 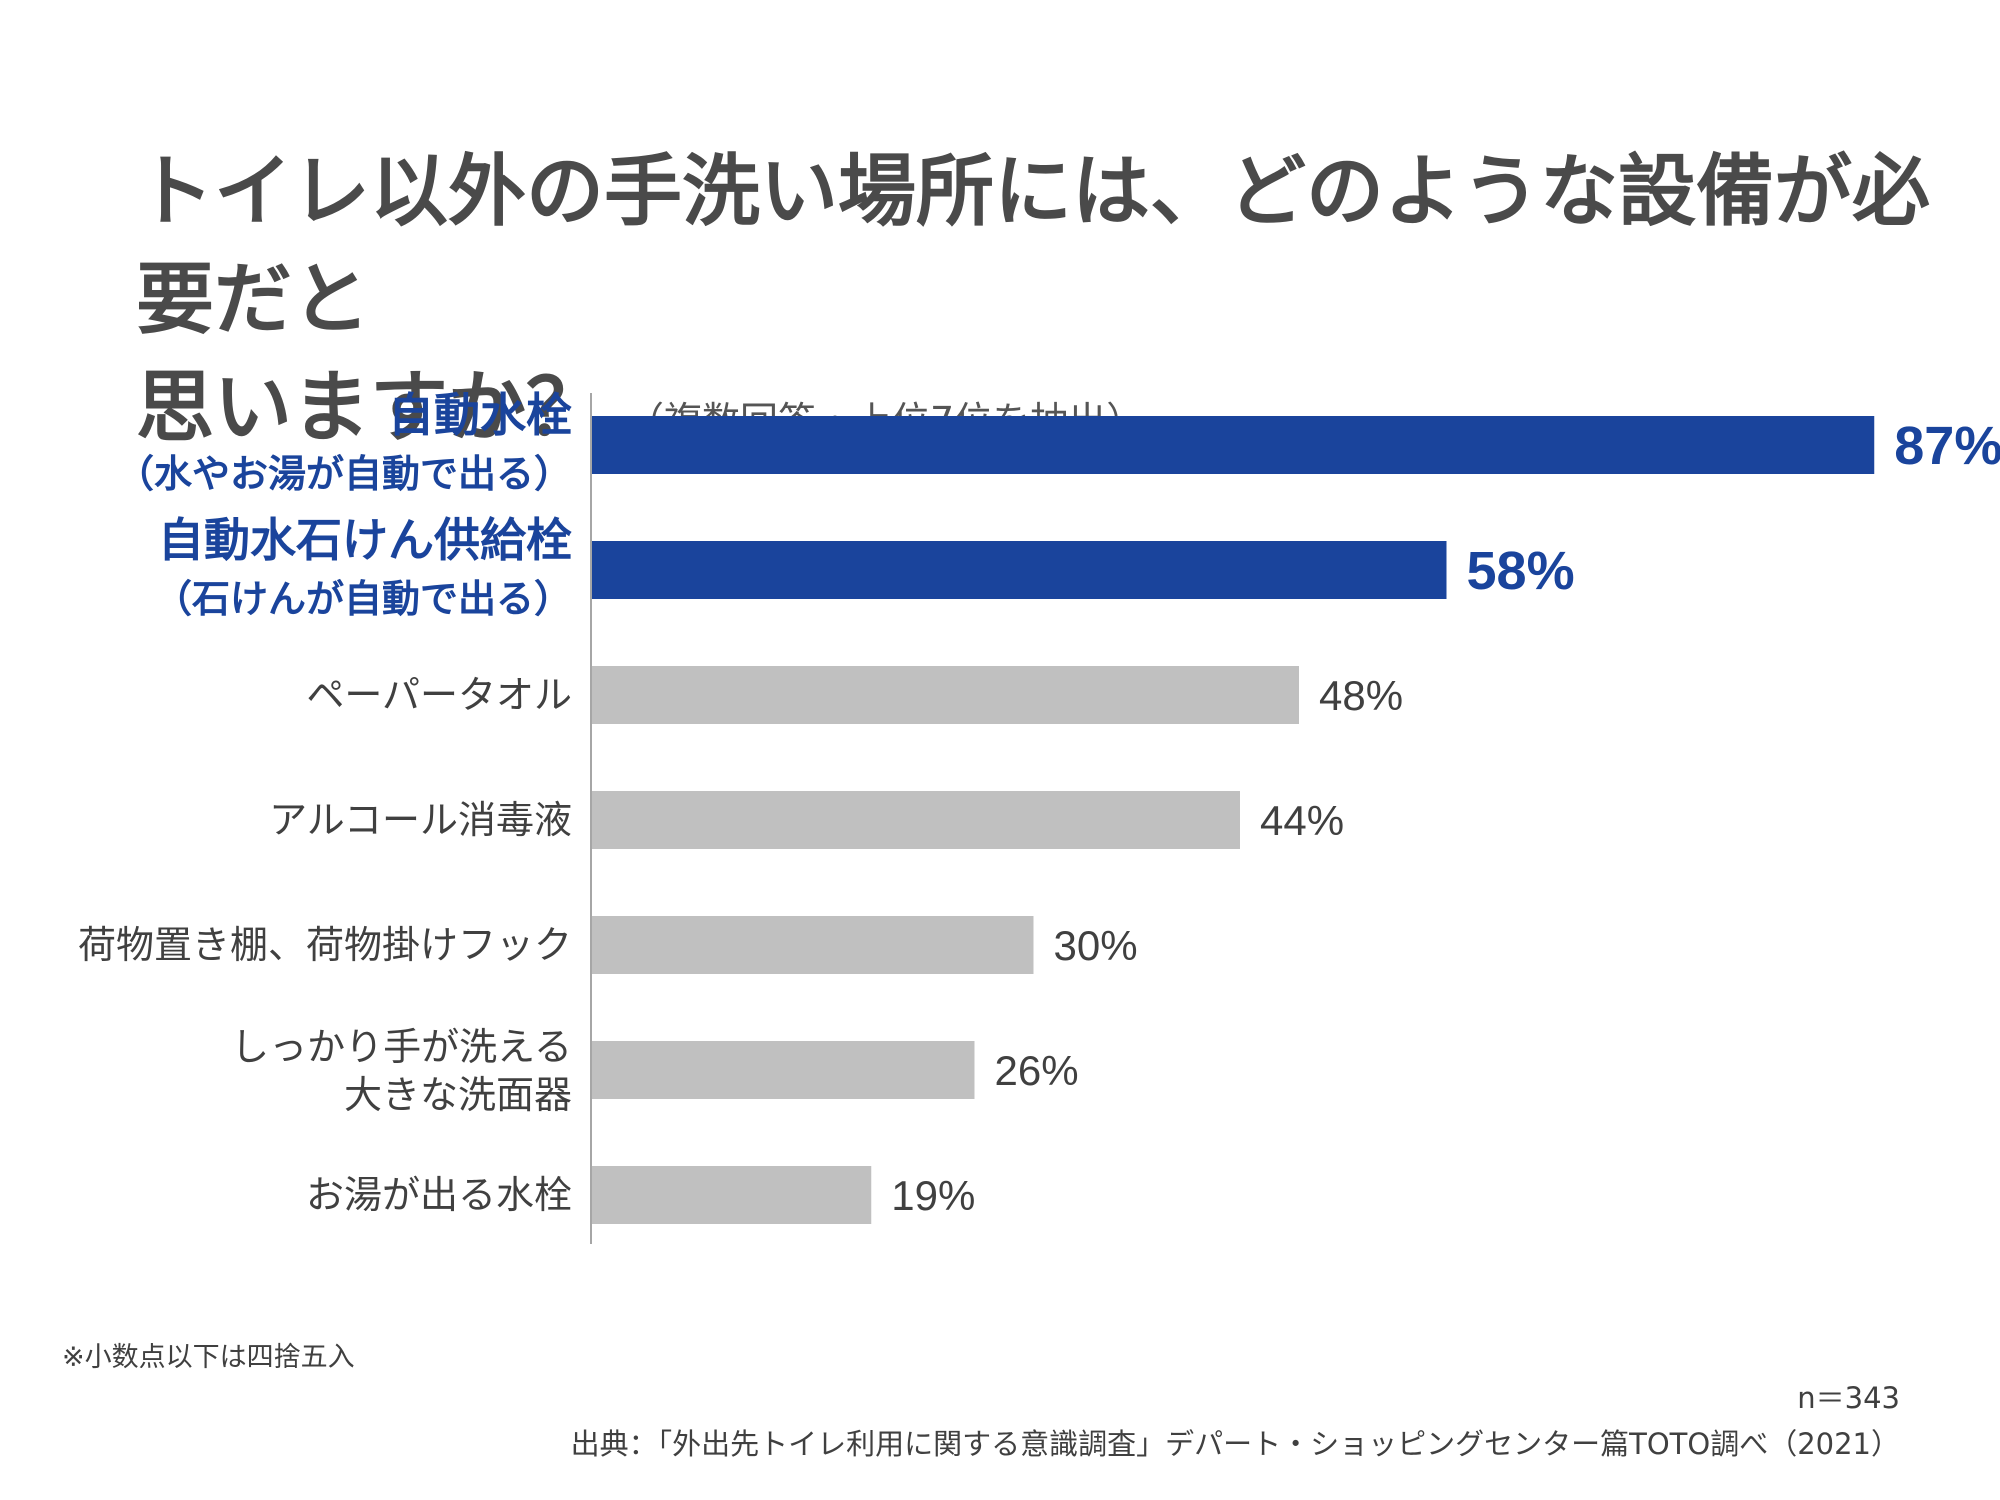 I want to click on data-label-3: 48%, so click(x=1361, y=695).